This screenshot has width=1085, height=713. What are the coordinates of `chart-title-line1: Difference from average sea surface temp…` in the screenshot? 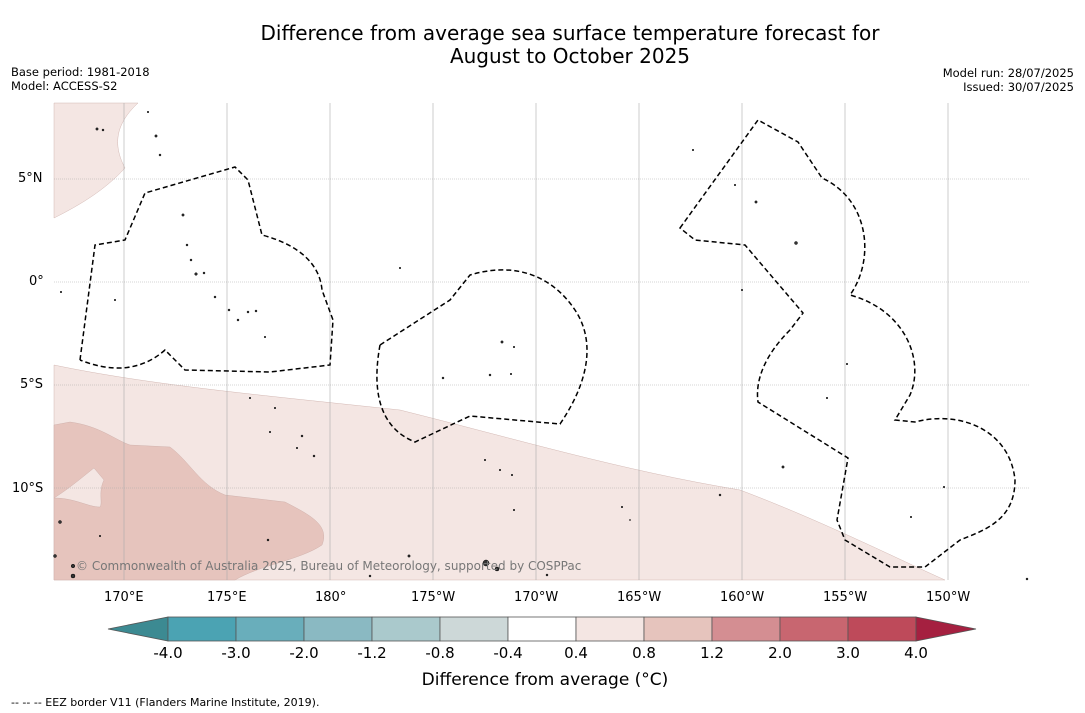 It's located at (570, 33).